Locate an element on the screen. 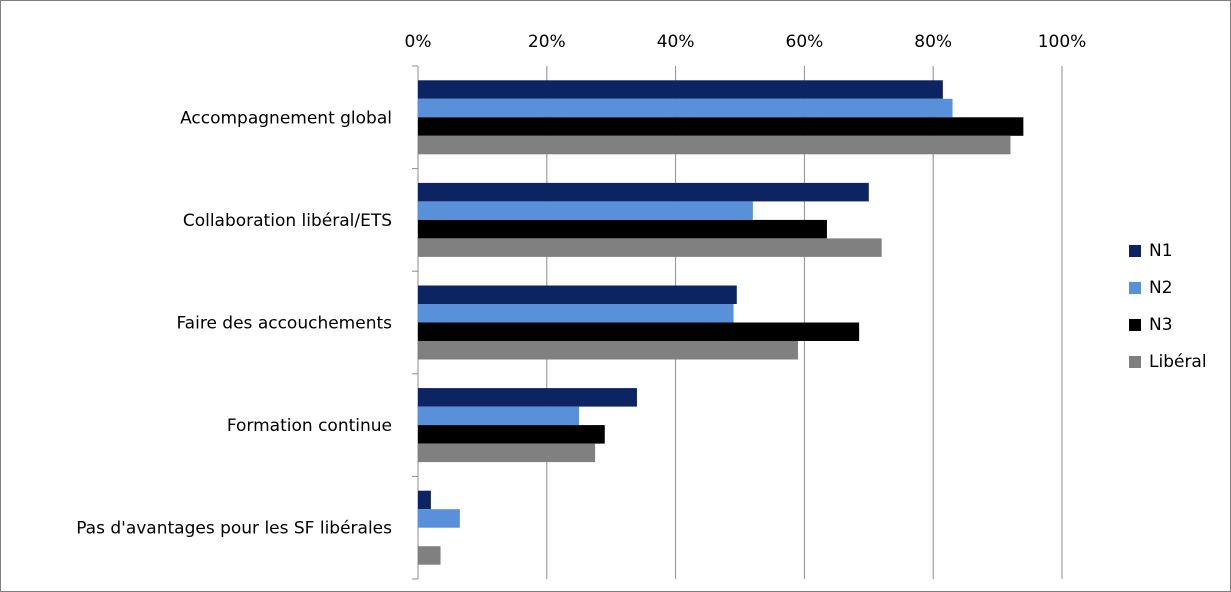 Image resolution: width=1231 pixels, height=592 pixels. legend-label: N1 is located at coordinates (1161, 251).